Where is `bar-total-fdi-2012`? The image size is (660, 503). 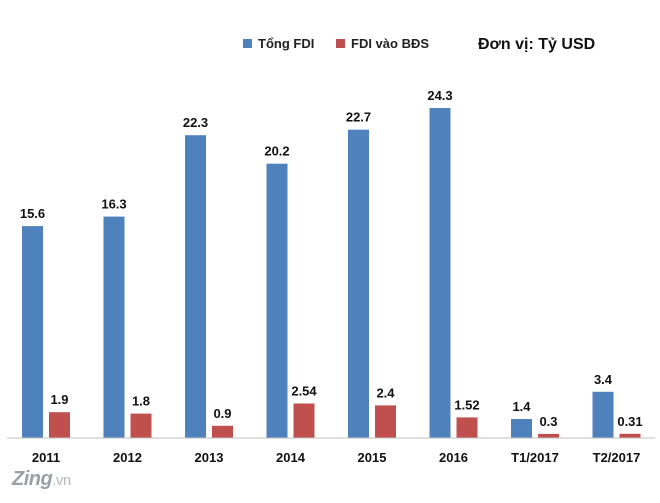
bar-total-fdi-2012 is located at coordinates (114, 327).